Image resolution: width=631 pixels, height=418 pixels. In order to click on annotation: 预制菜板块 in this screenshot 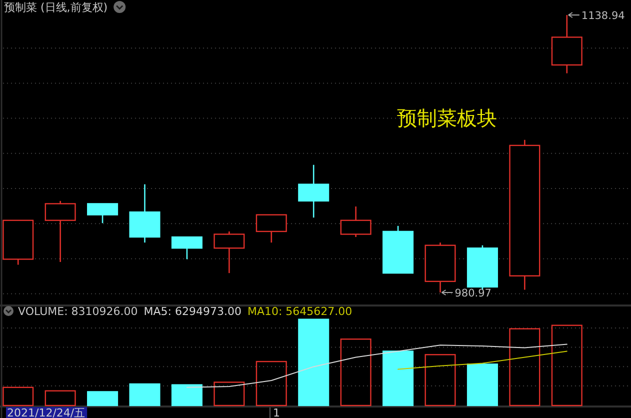, I will do `click(447, 118)`.